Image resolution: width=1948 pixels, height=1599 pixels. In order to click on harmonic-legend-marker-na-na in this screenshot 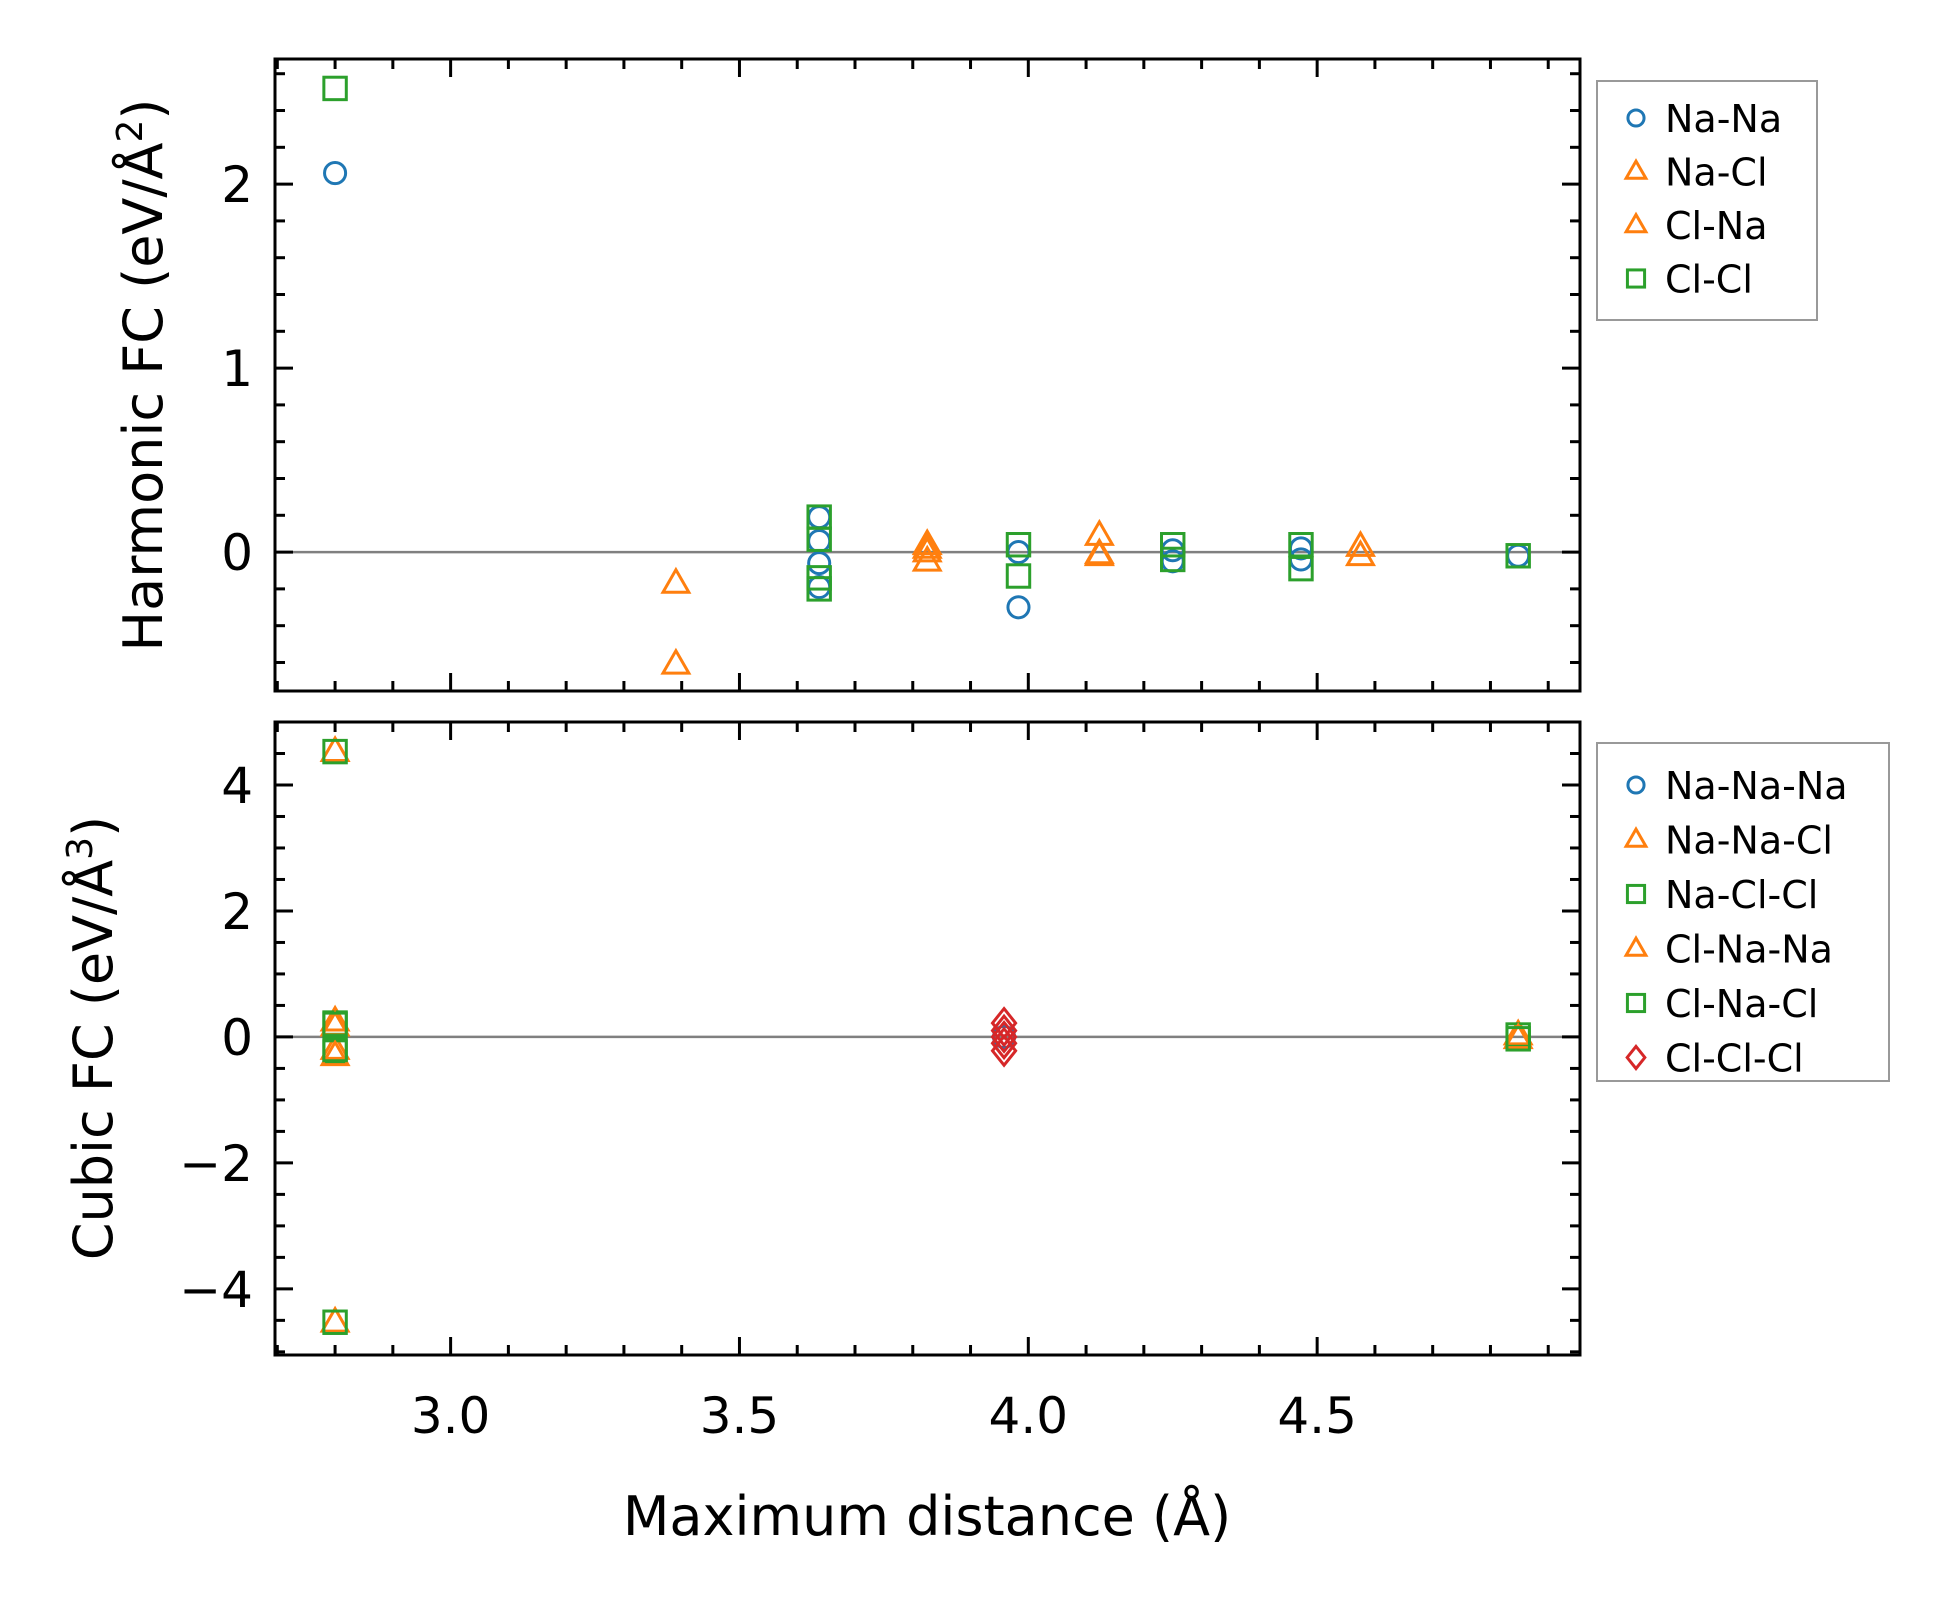, I will do `click(1636, 118)`.